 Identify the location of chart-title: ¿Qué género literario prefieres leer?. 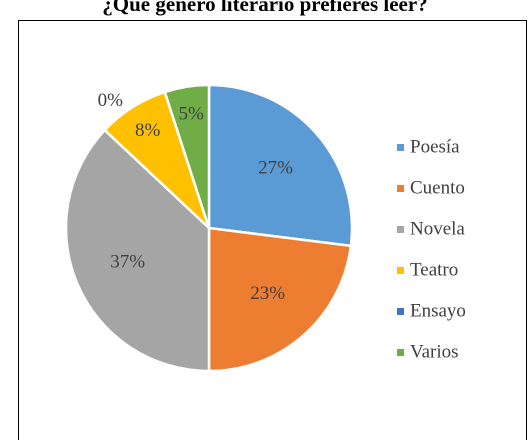
(264, 8).